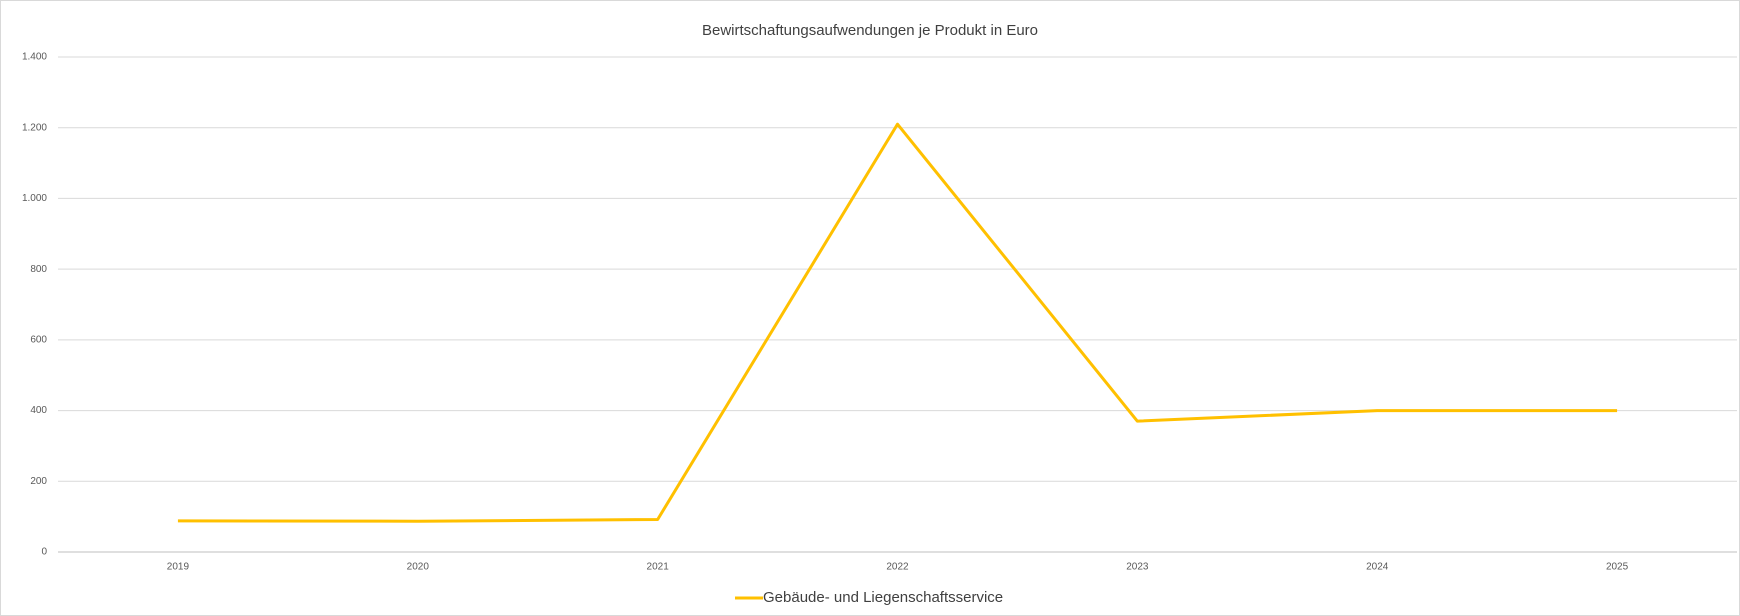  What do you see at coordinates (38, 339) in the screenshot?
I see `y-tick-label: 600` at bounding box center [38, 339].